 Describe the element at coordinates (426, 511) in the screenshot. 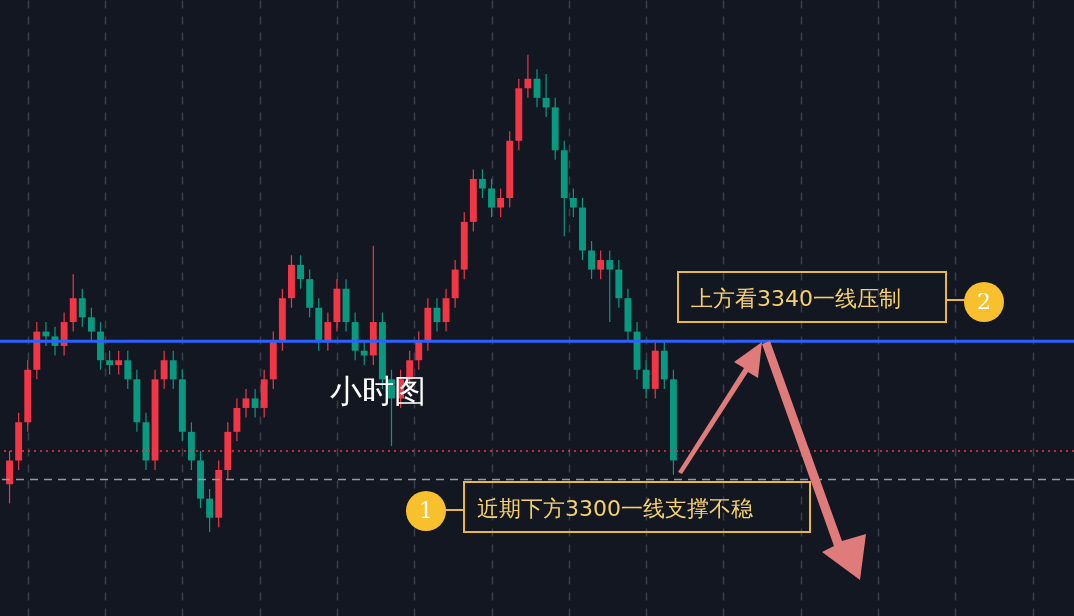

I see `annotation: 1` at that location.